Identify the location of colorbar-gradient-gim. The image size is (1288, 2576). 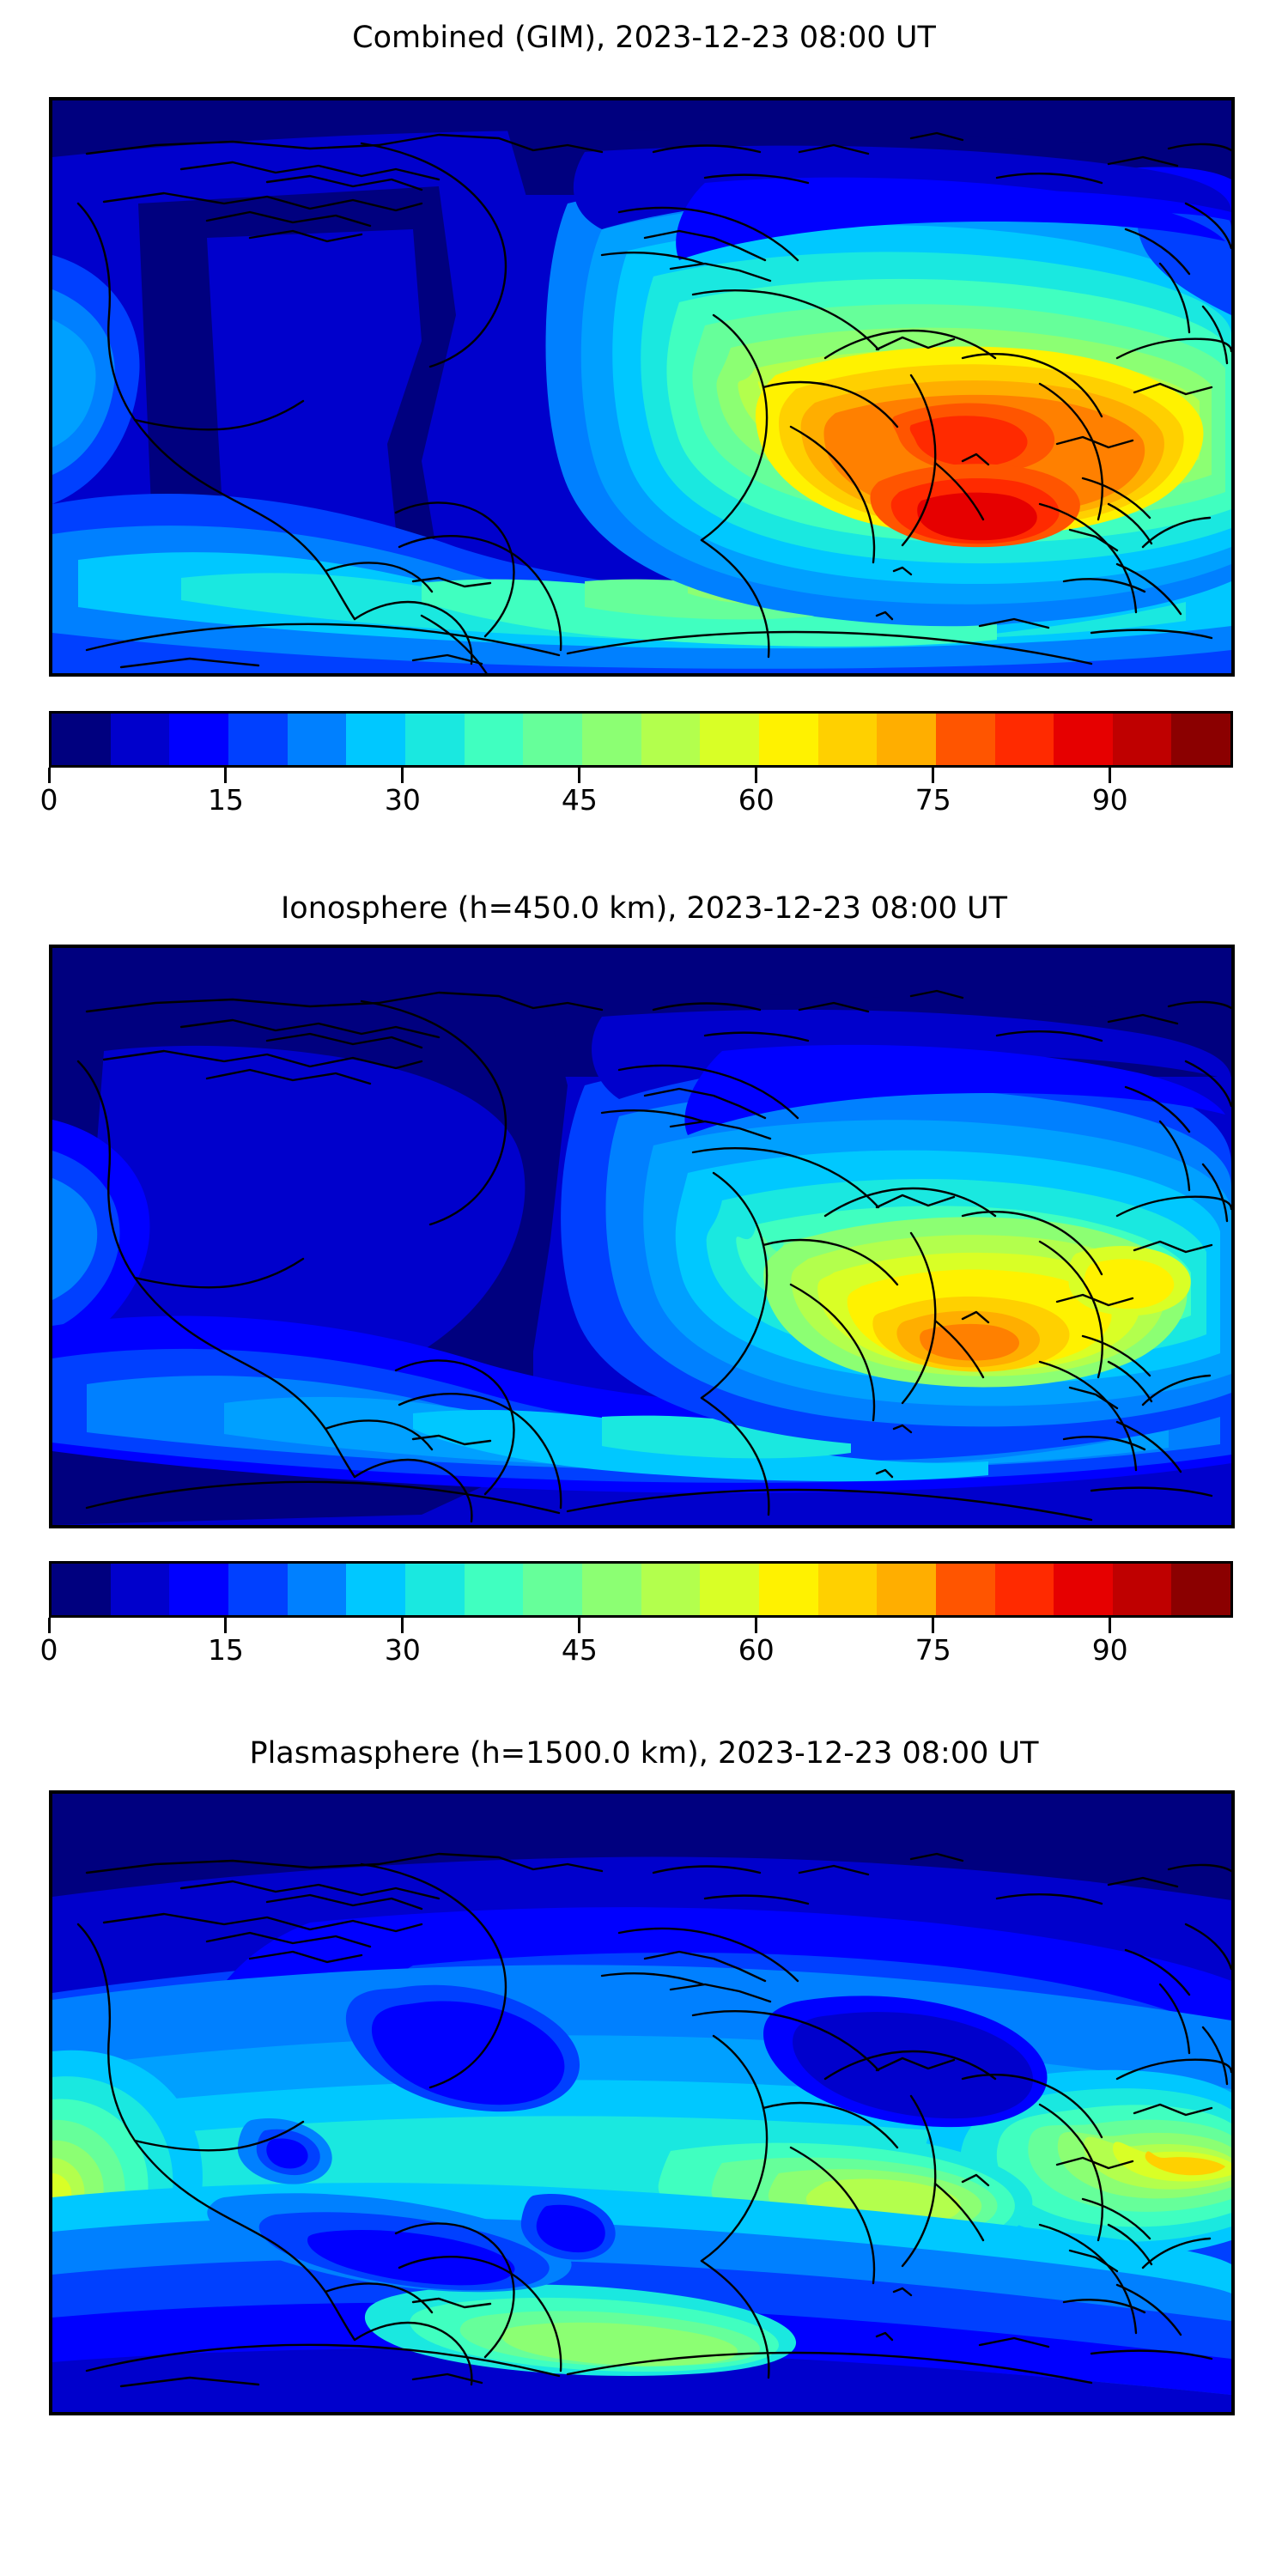
(641, 739).